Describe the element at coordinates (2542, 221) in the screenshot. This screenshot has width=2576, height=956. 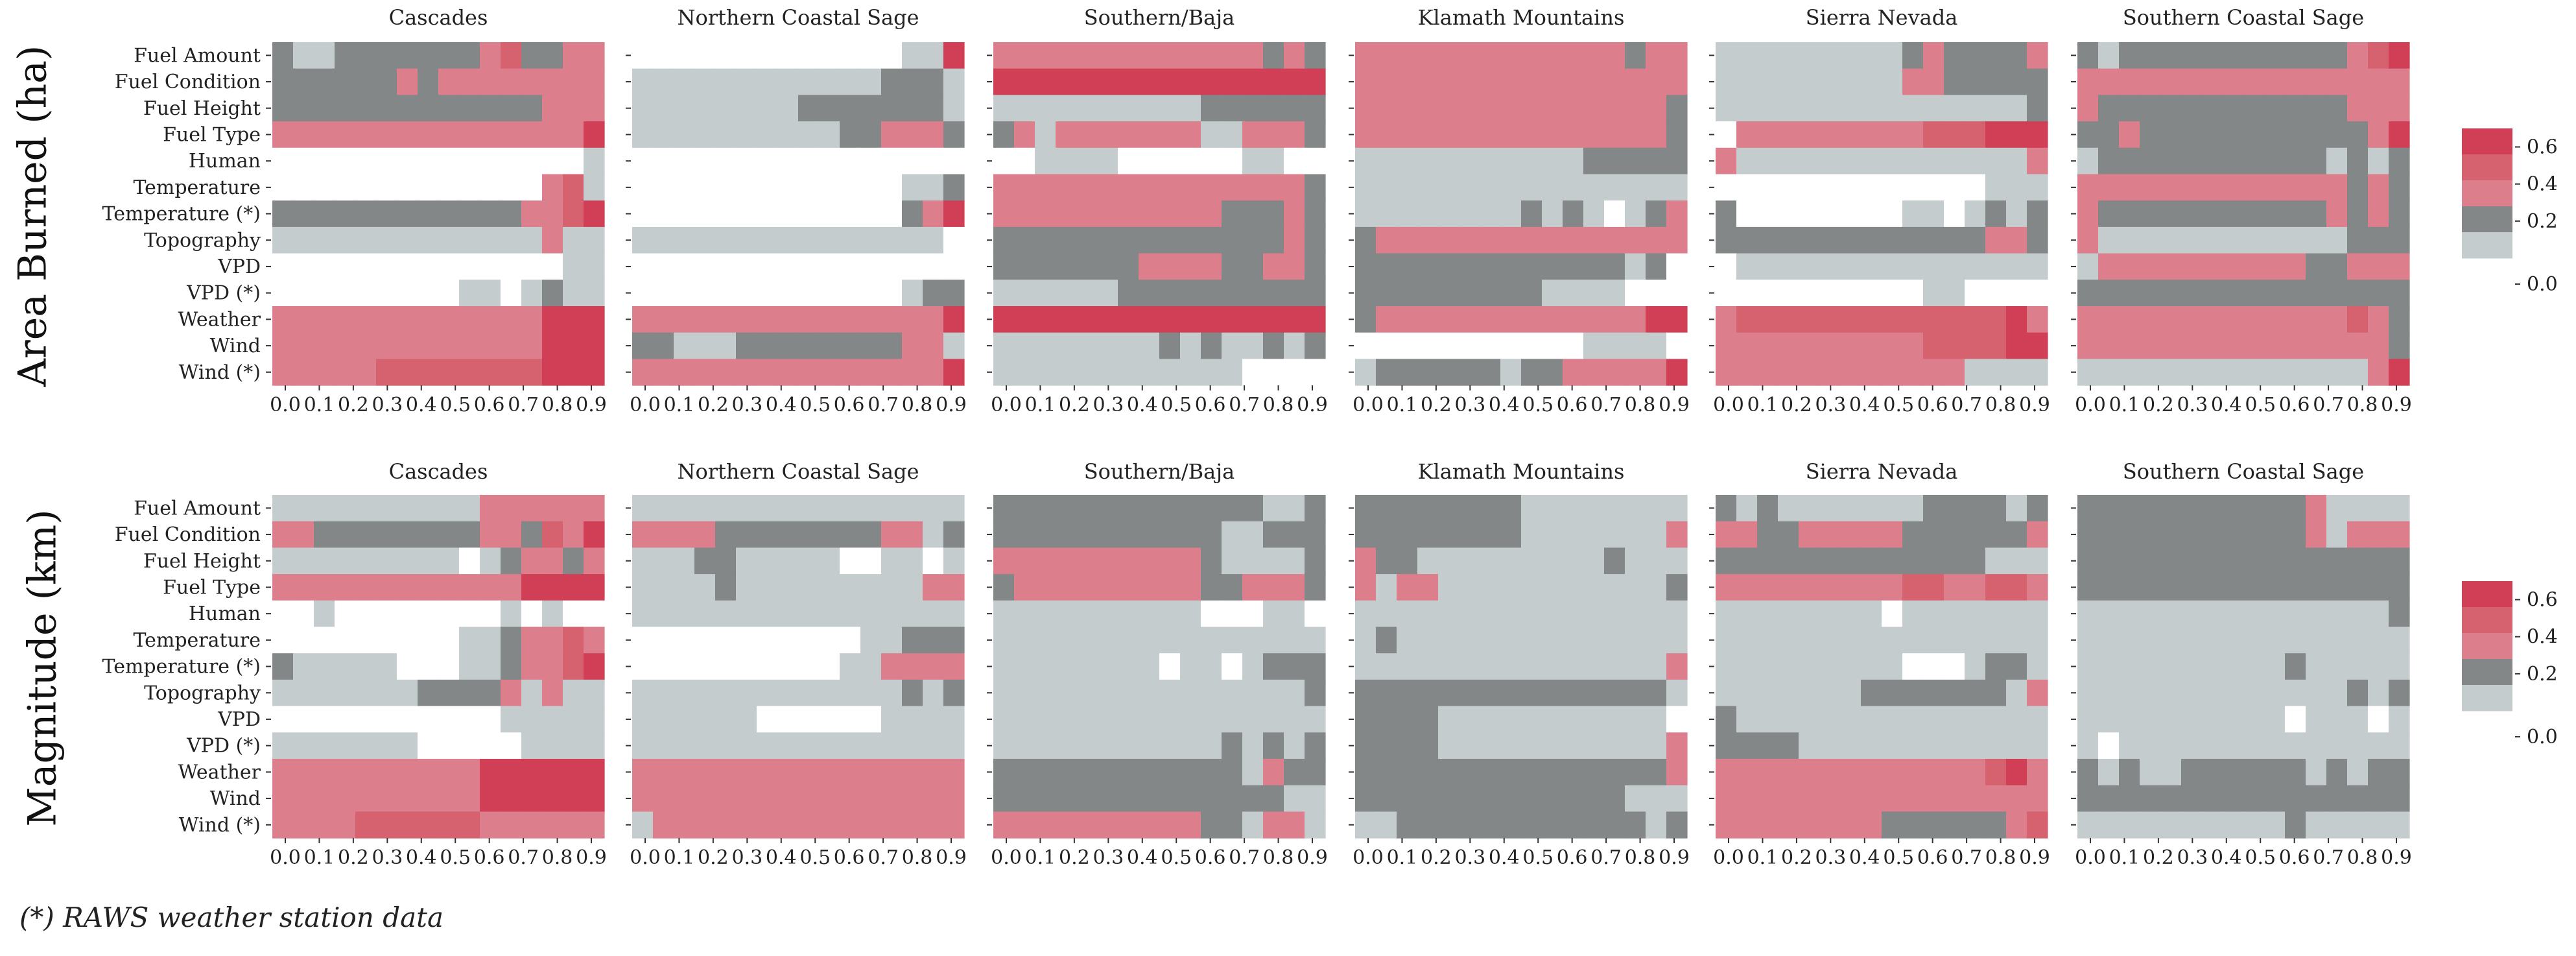
I see `legend-tick-label: 0.2` at that location.